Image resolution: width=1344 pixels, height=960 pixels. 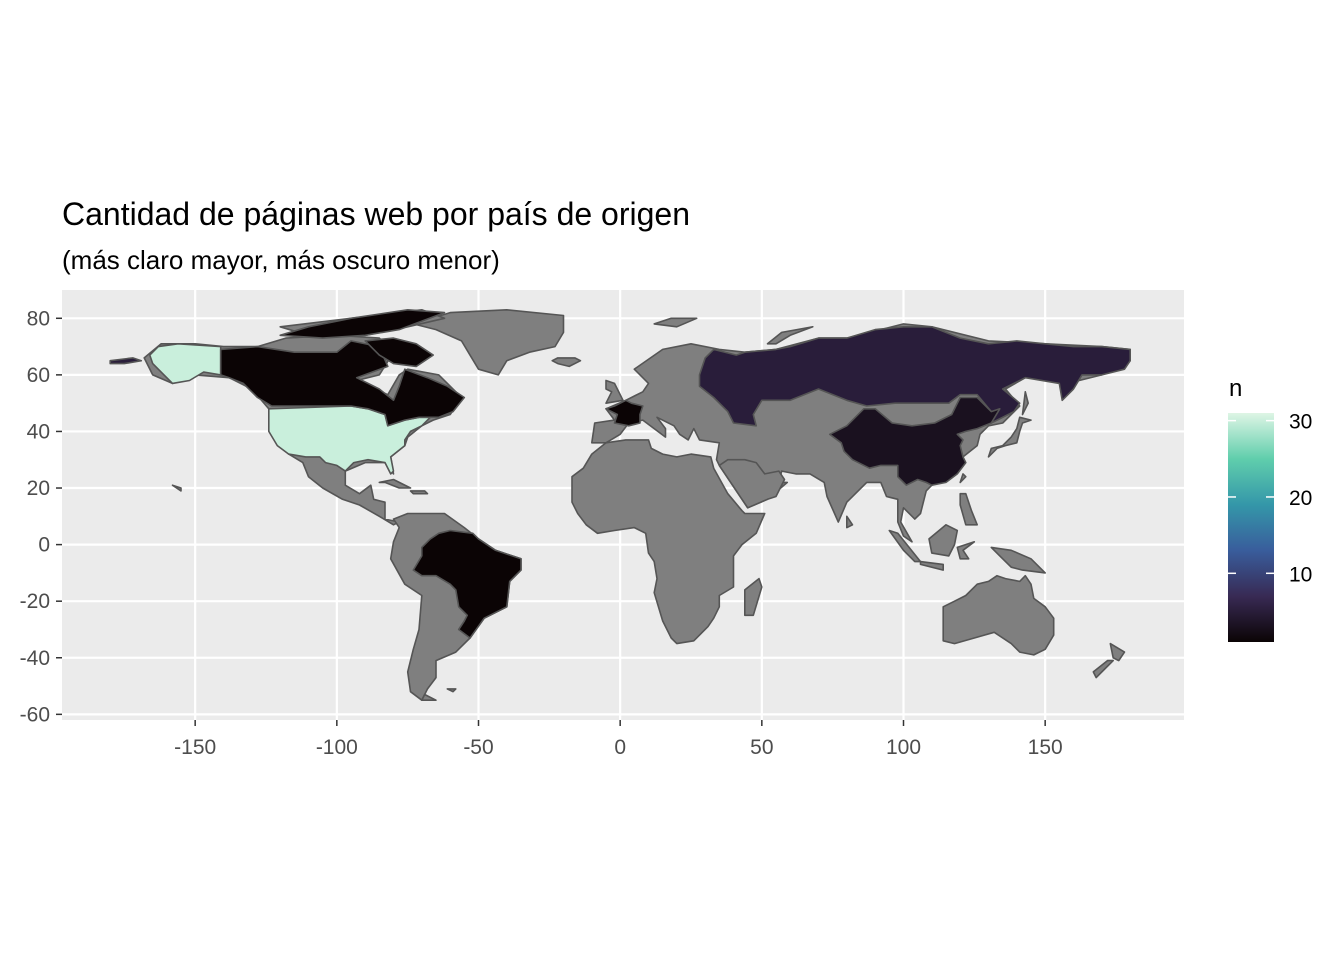 What do you see at coordinates (419, 492) in the screenshot?
I see `landmass-hispaniola` at bounding box center [419, 492].